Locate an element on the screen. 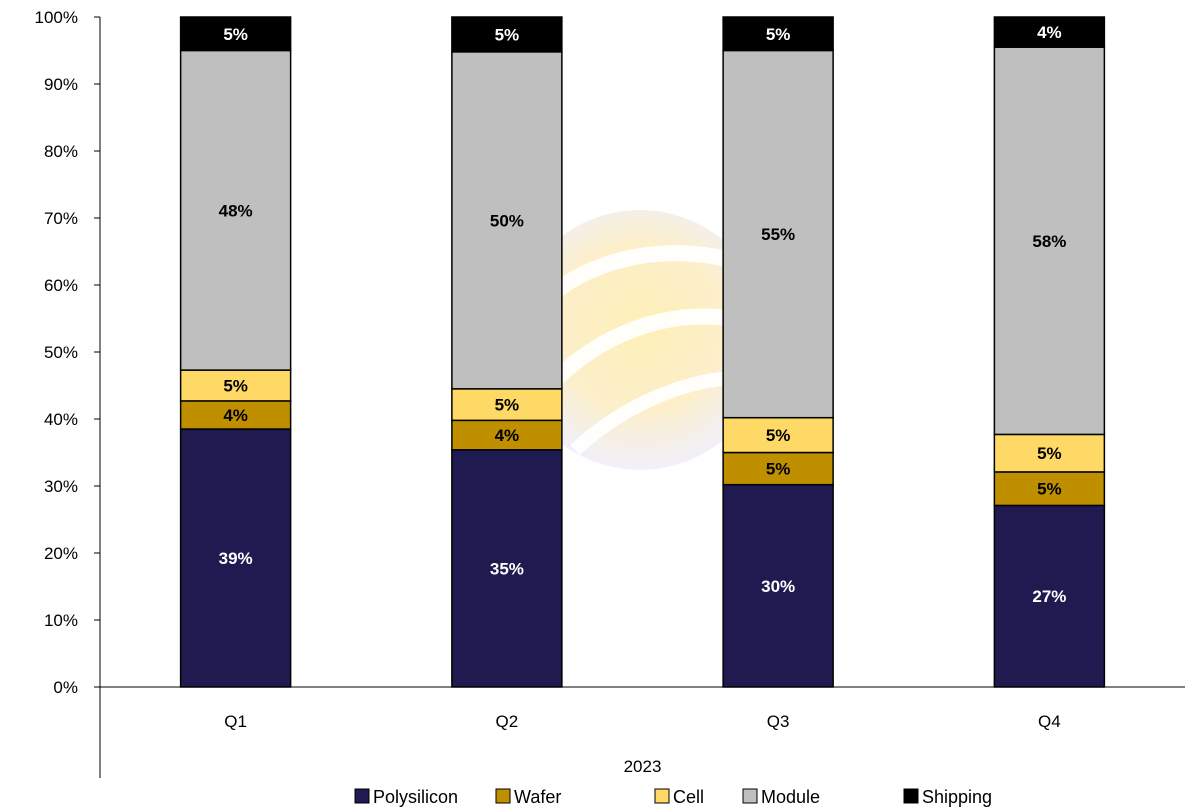 The image size is (1185, 809). legend-swatch-cell is located at coordinates (662, 796).